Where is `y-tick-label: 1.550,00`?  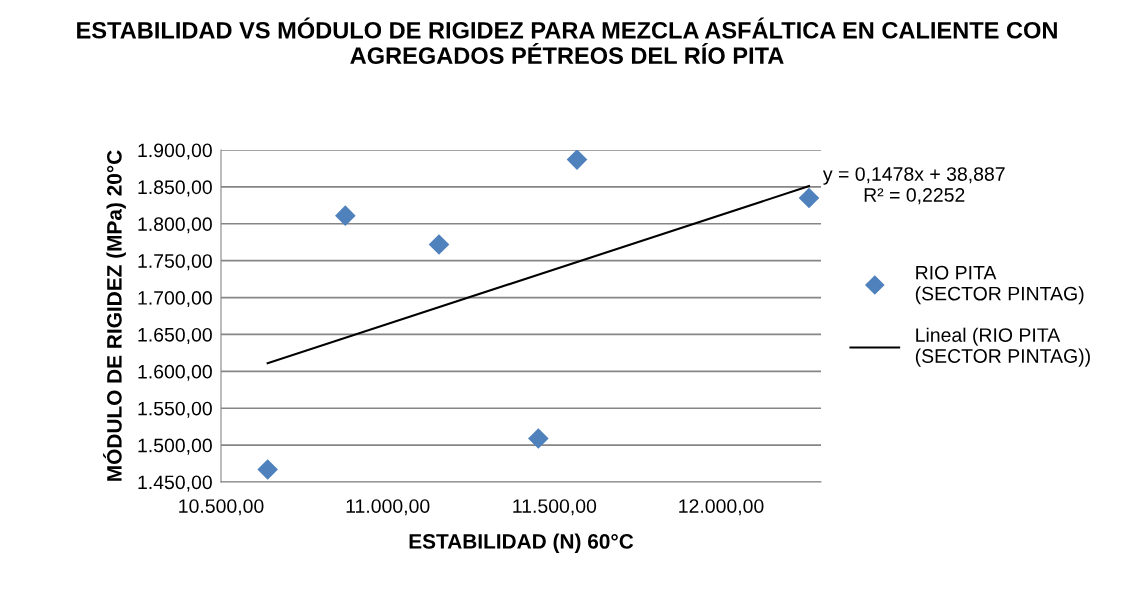
y-tick-label: 1.550,00 is located at coordinates (175, 409).